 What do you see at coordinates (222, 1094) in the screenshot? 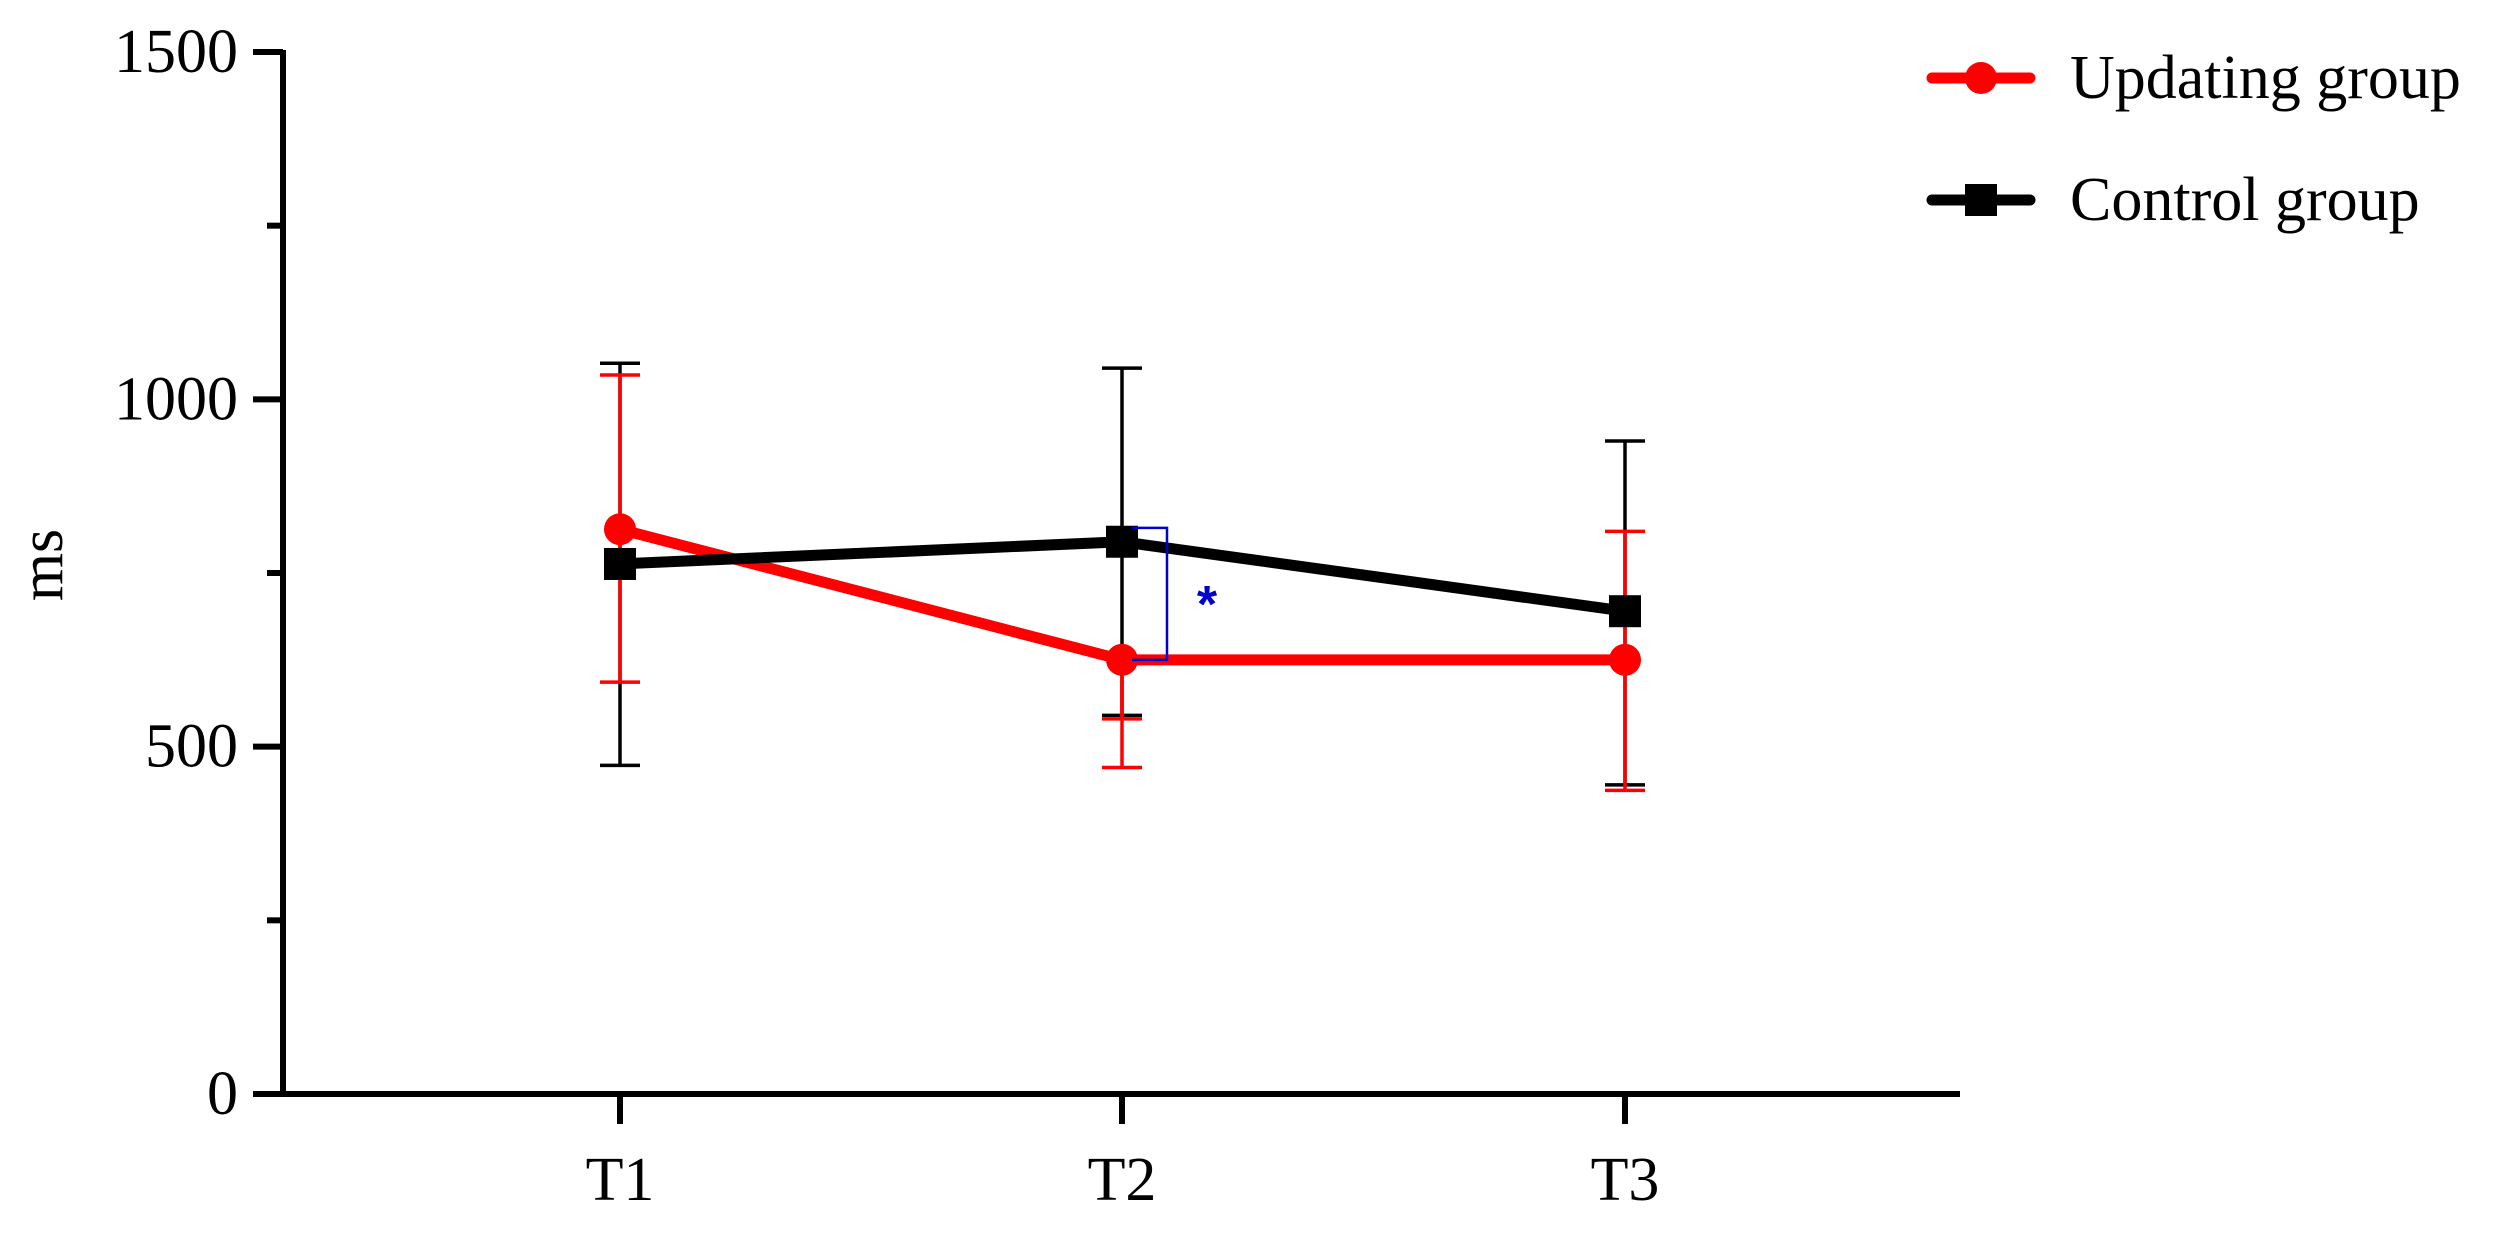
I see `y-tick-label: 0` at bounding box center [222, 1094].